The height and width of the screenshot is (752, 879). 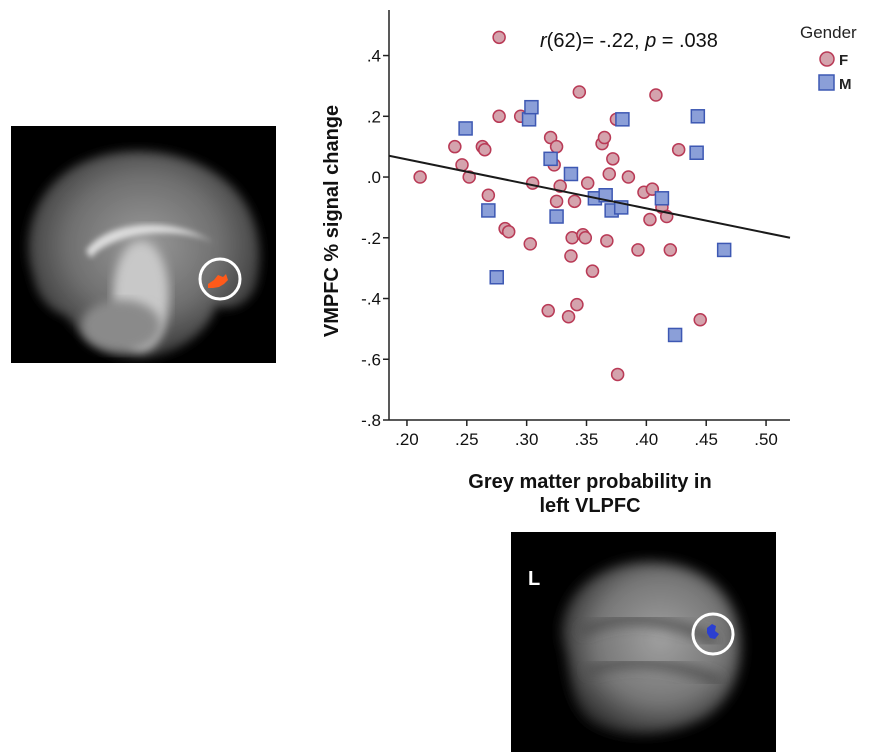 I want to click on legend-label-male: M, so click(x=845, y=84).